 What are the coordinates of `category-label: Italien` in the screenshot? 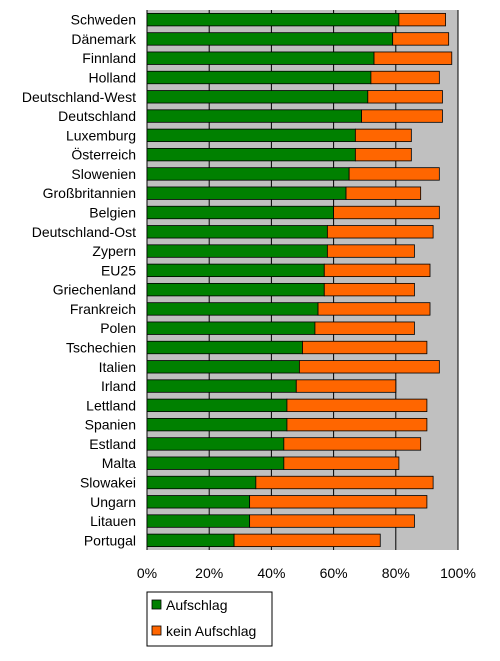 It's located at (117, 367).